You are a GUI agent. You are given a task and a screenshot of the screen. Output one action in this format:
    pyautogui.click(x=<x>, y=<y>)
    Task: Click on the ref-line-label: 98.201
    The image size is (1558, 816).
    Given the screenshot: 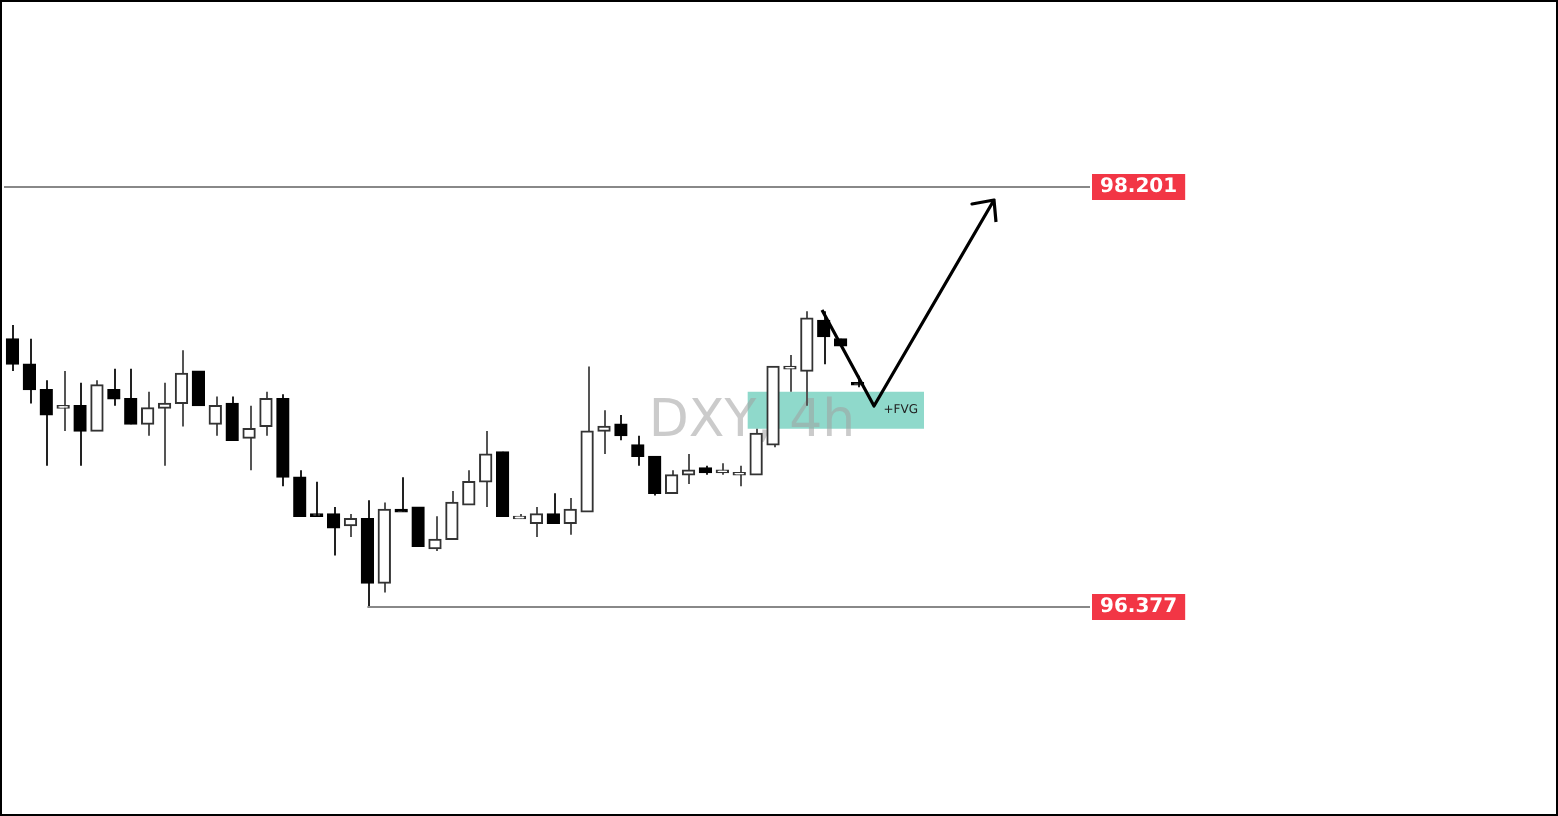 What is the action you would take?
    pyautogui.click(x=1139, y=187)
    